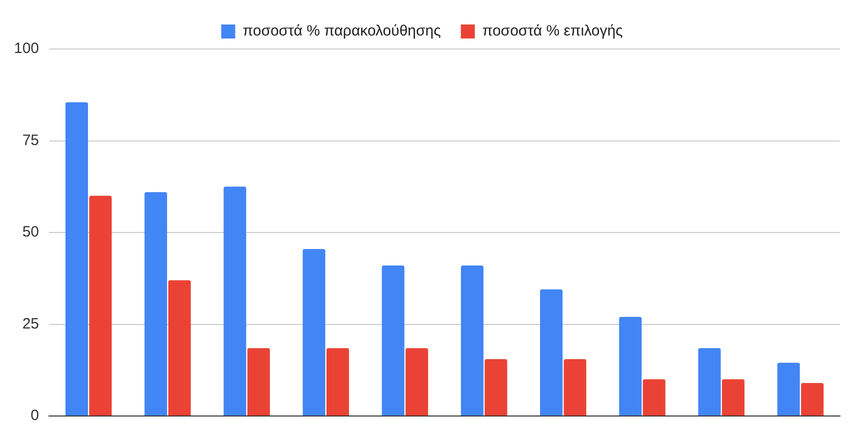 The height and width of the screenshot is (440, 848). Describe the element at coordinates (27, 49) in the screenshot. I see `y-tick-label: 100` at that location.